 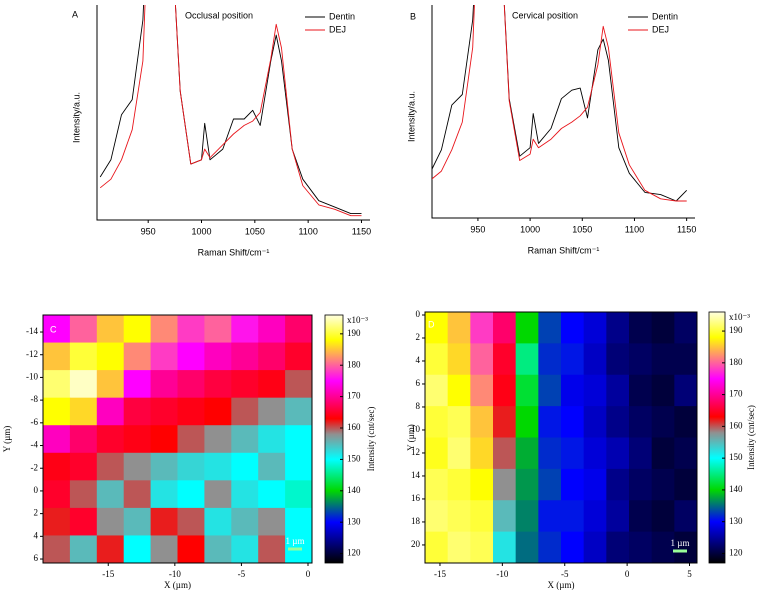 I want to click on colorbar-tick-label: 140, so click(x=736, y=489).